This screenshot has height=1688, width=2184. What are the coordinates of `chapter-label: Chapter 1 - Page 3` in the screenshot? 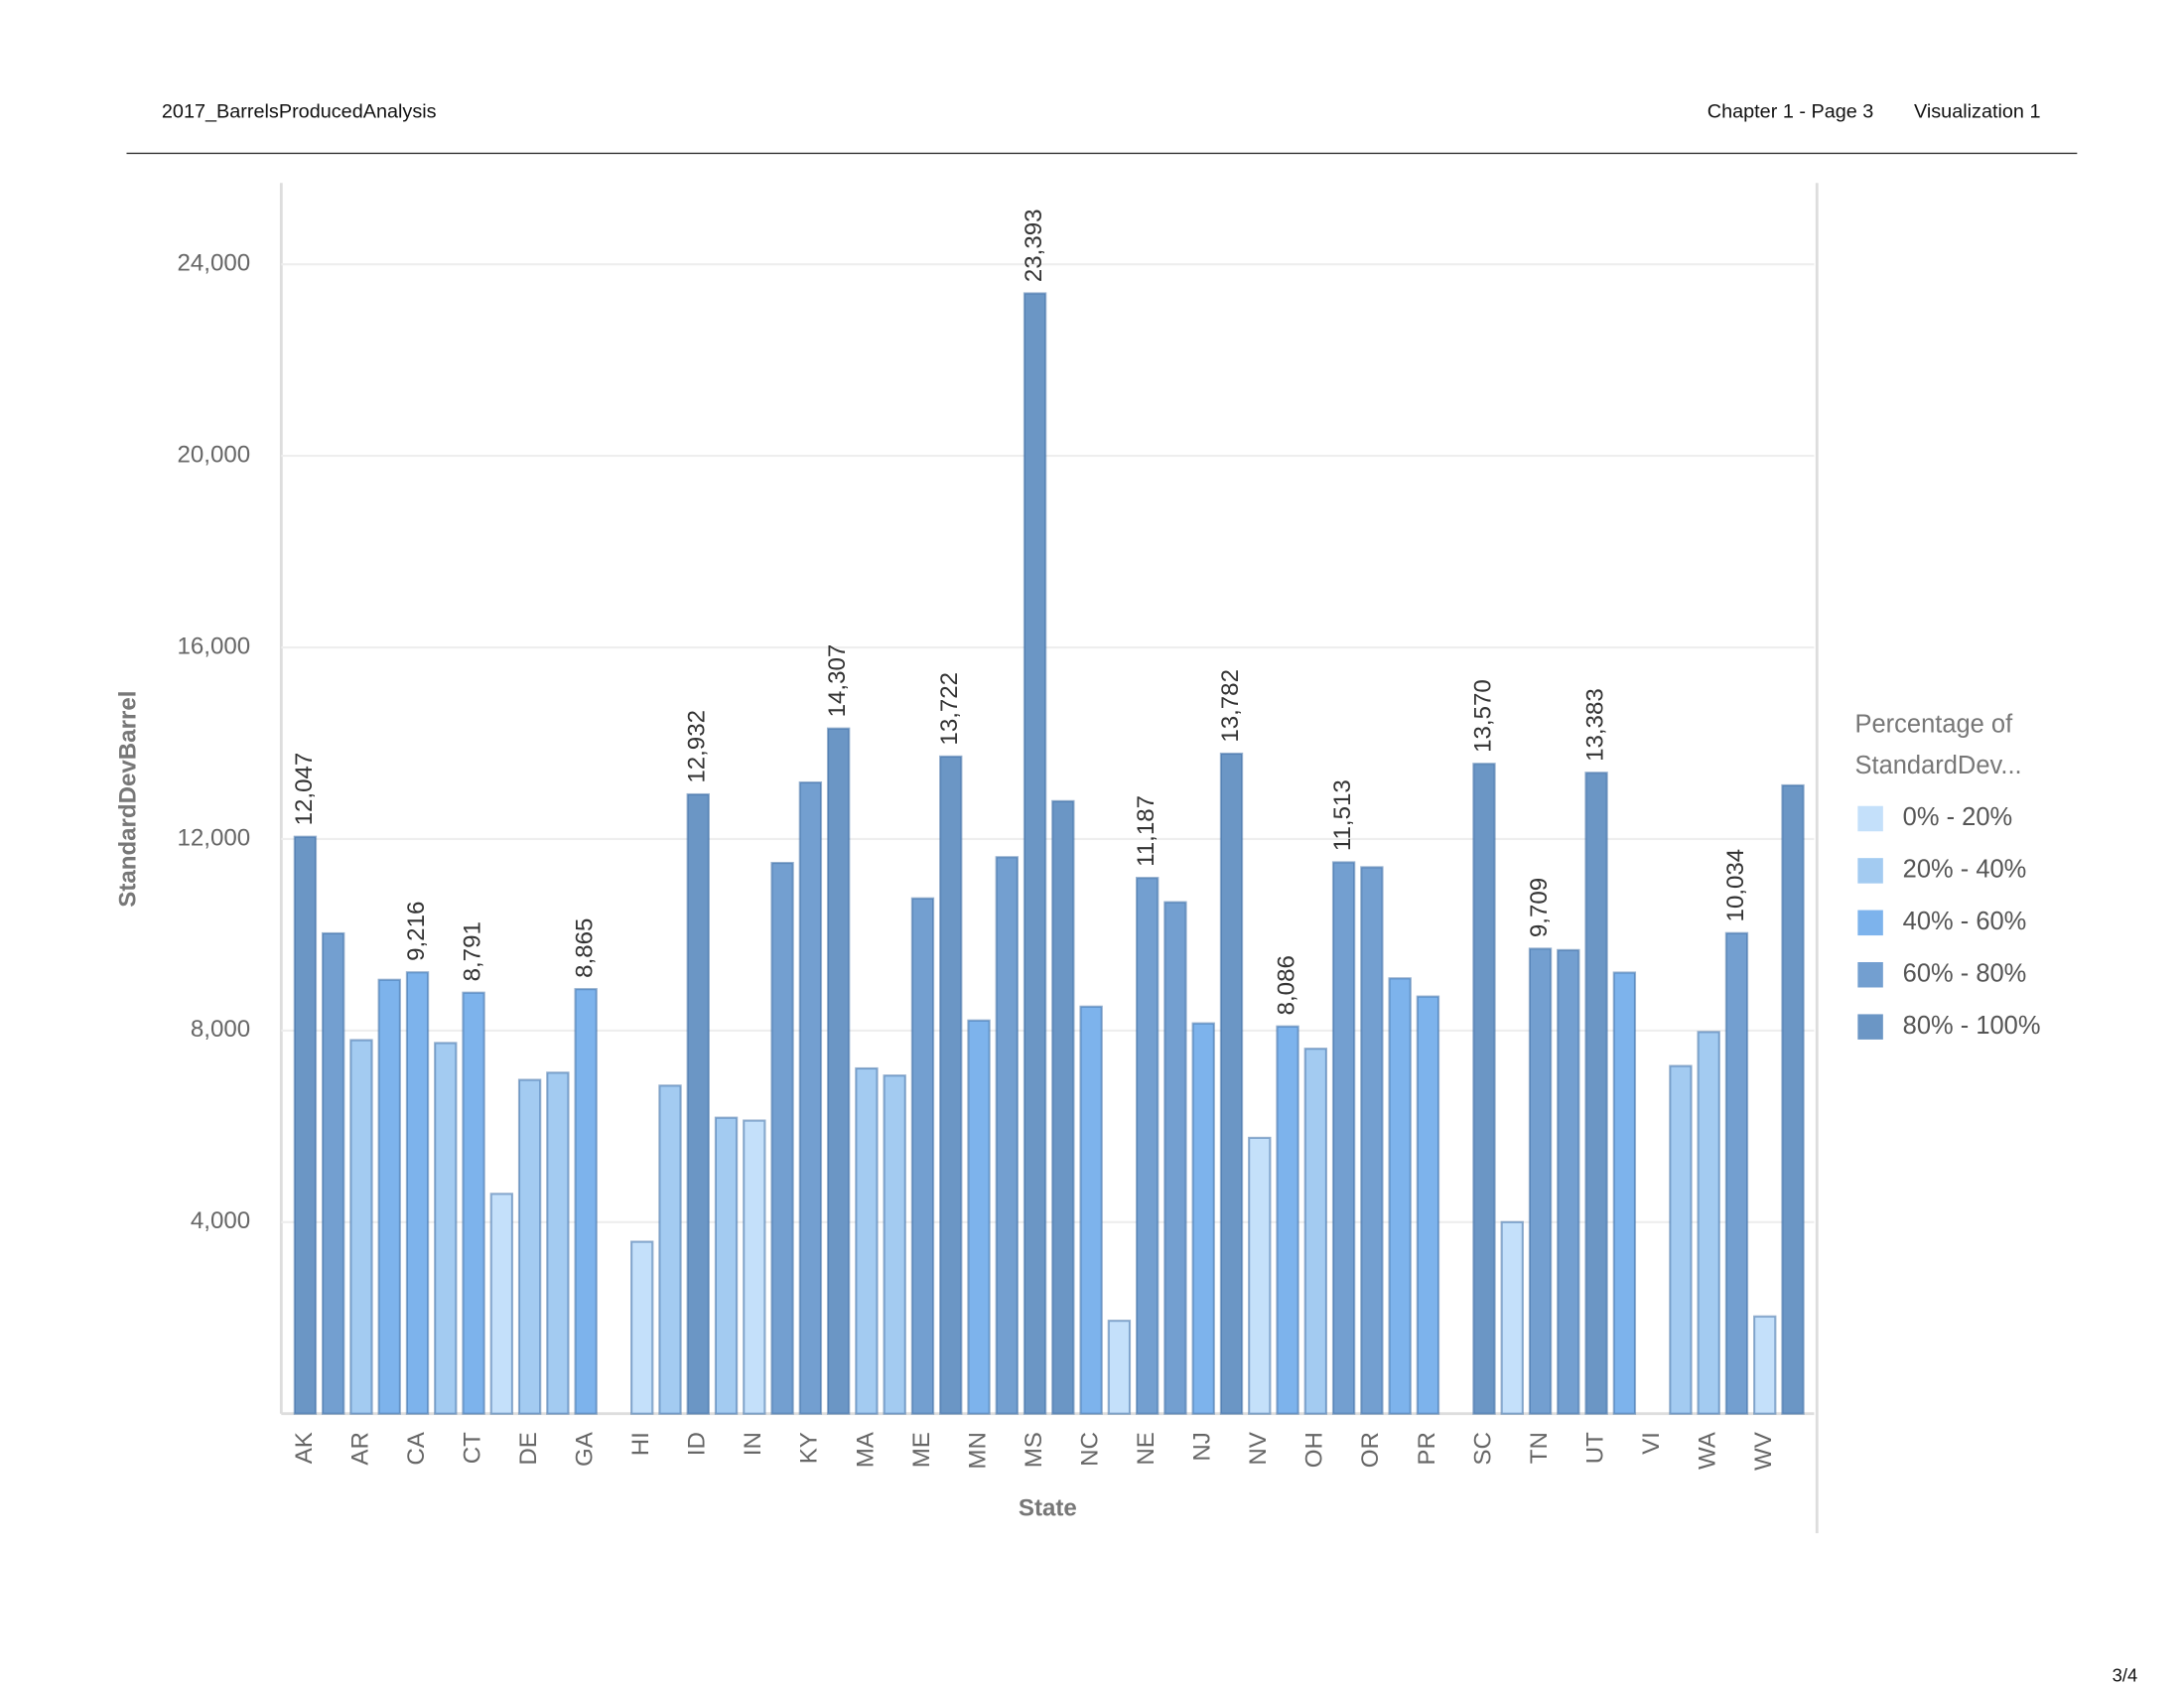 It's located at (1790, 112).